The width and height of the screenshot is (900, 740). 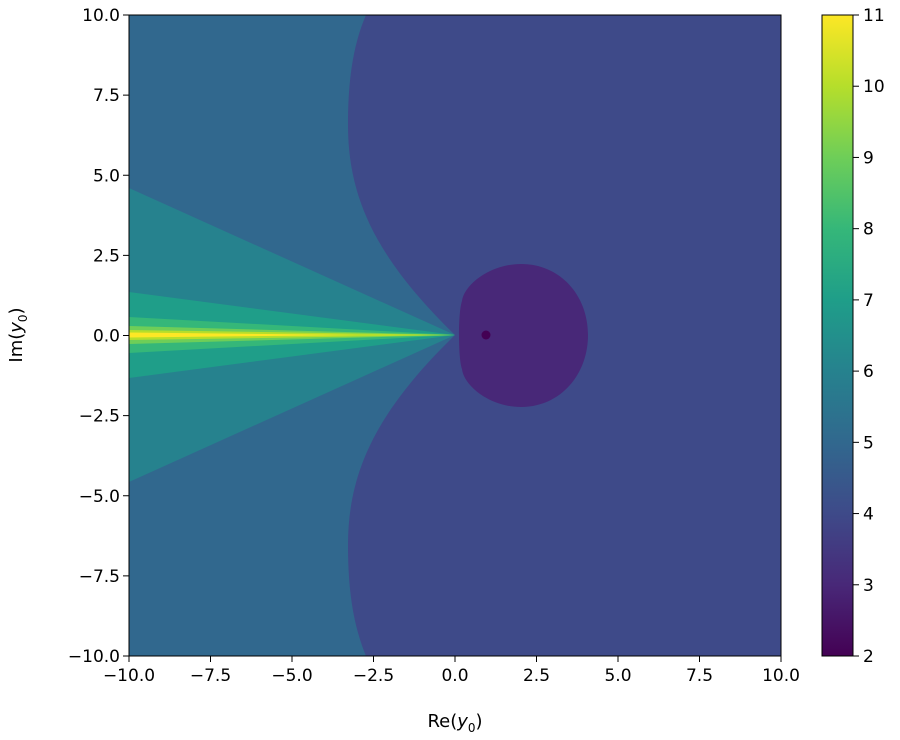 What do you see at coordinates (868, 372) in the screenshot?
I see `colorbar-tick-label: 6` at bounding box center [868, 372].